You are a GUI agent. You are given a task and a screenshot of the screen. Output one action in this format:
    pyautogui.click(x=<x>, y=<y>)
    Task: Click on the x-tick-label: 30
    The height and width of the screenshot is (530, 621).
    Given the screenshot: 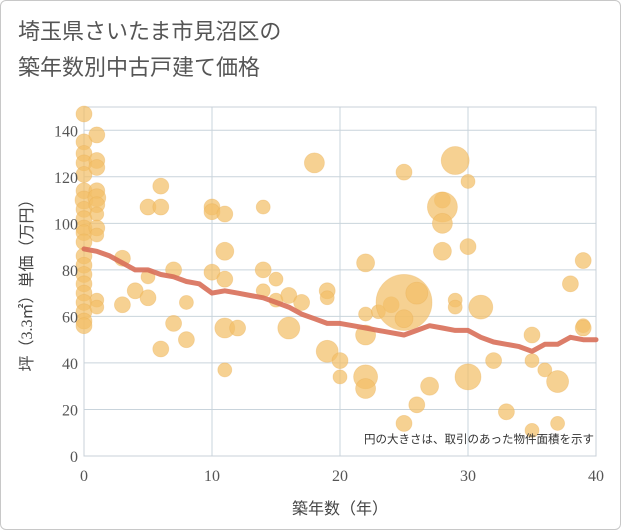 What is the action you would take?
    pyautogui.click(x=468, y=476)
    